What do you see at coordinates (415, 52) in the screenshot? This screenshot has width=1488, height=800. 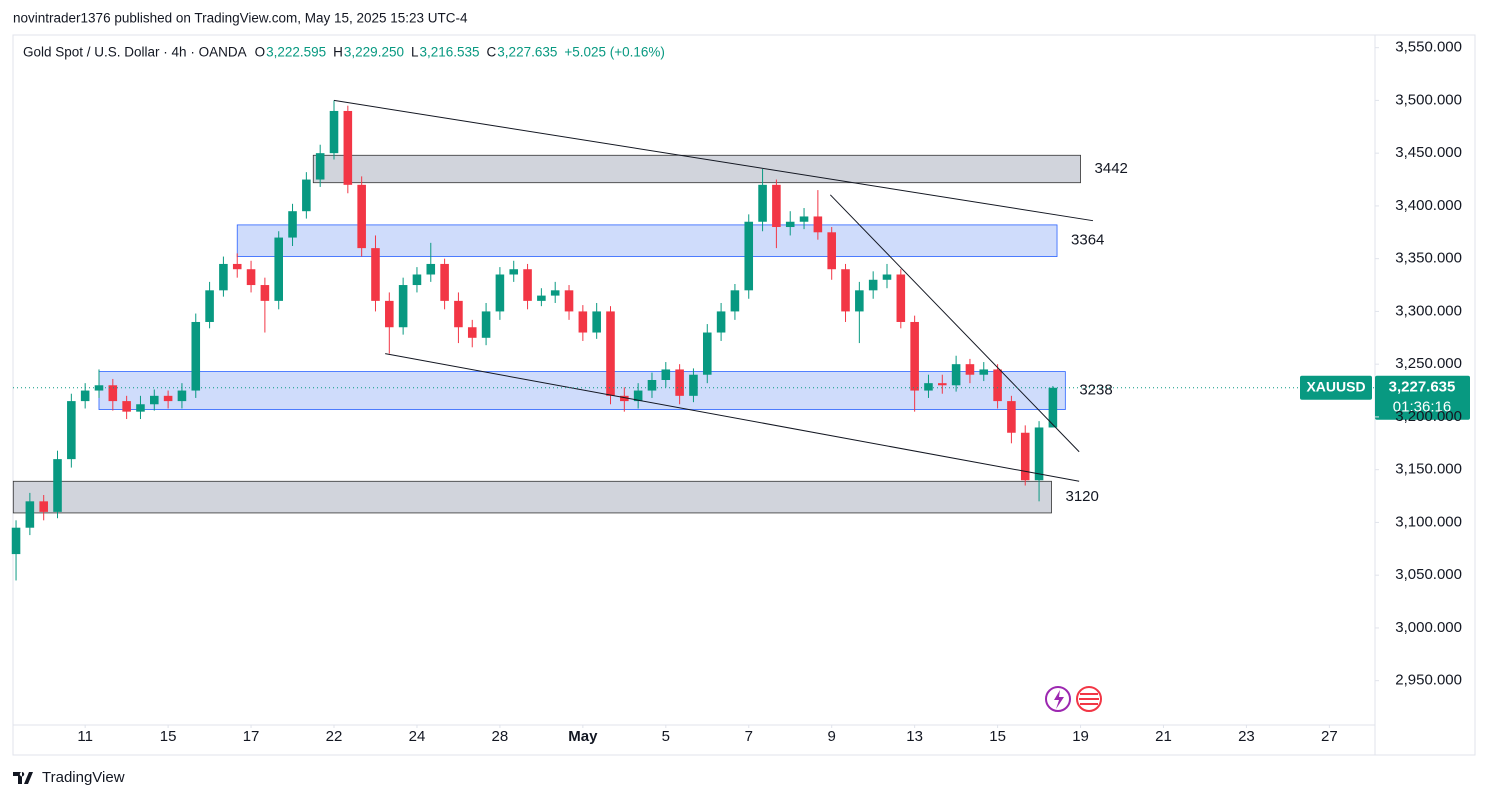 I see `ohlc-key: L` at bounding box center [415, 52].